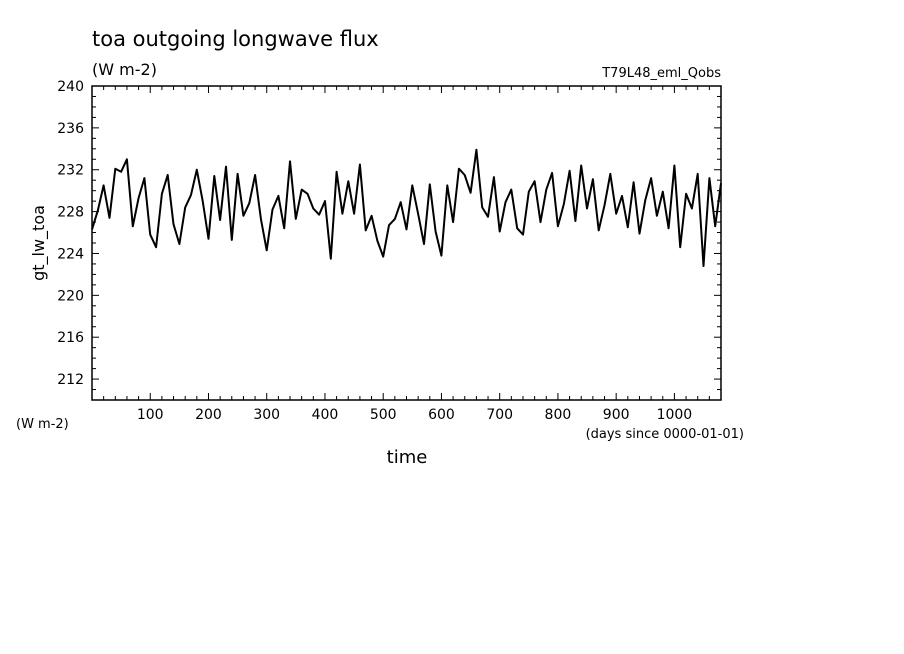  What do you see at coordinates (70, 213) in the screenshot?
I see `y-tick-label: 228` at bounding box center [70, 213].